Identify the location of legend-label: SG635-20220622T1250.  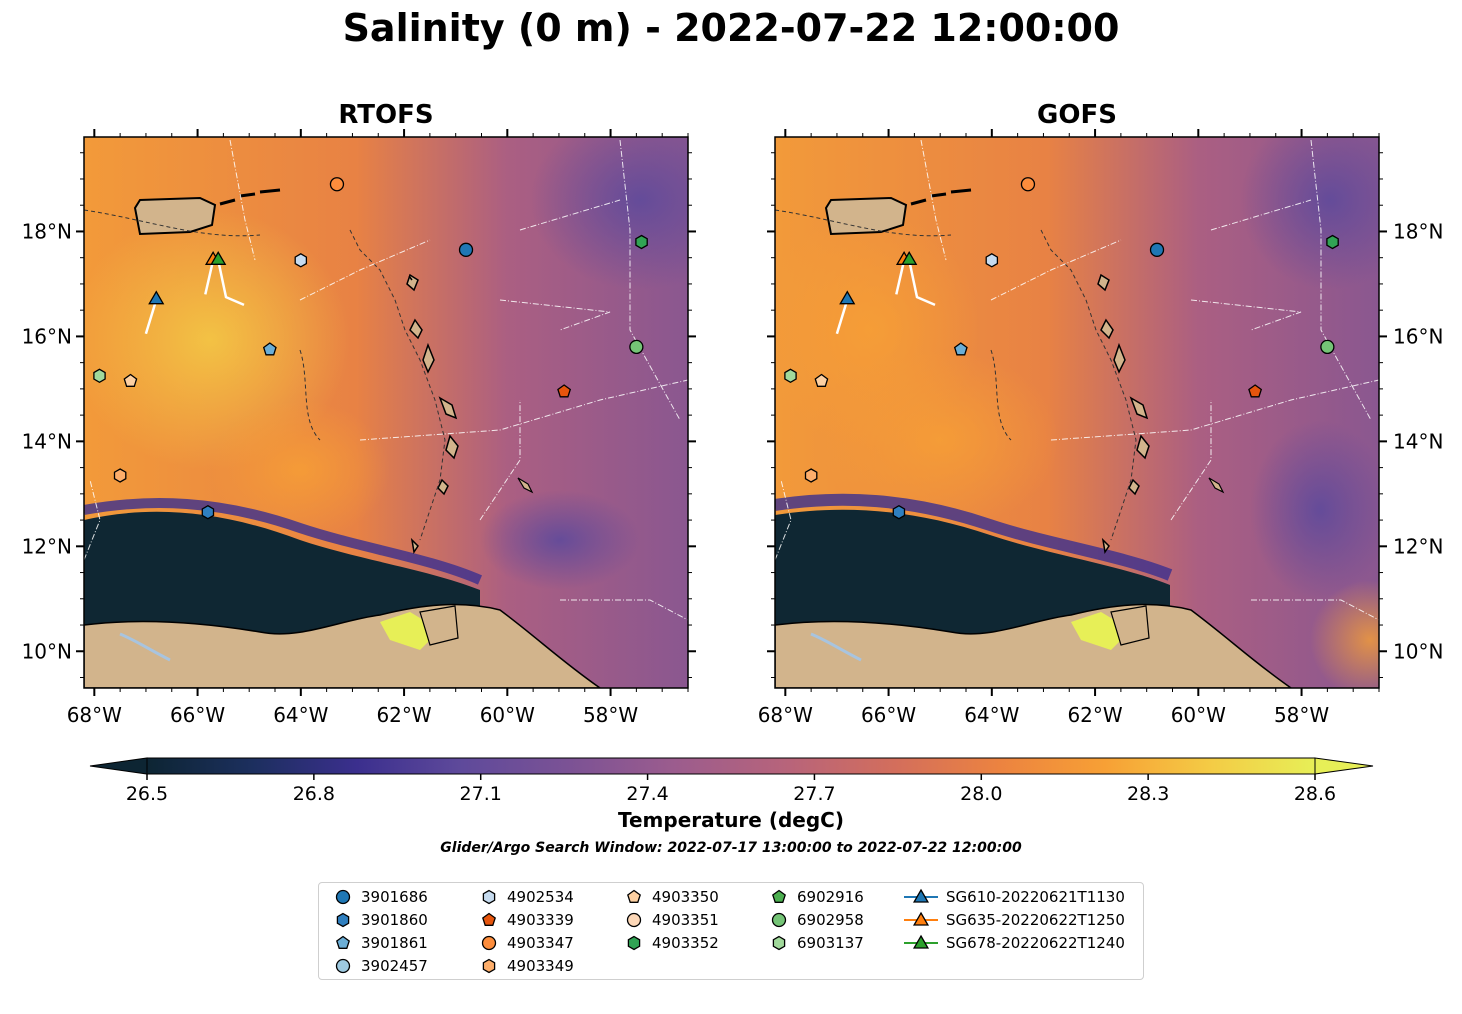
(1035, 920).